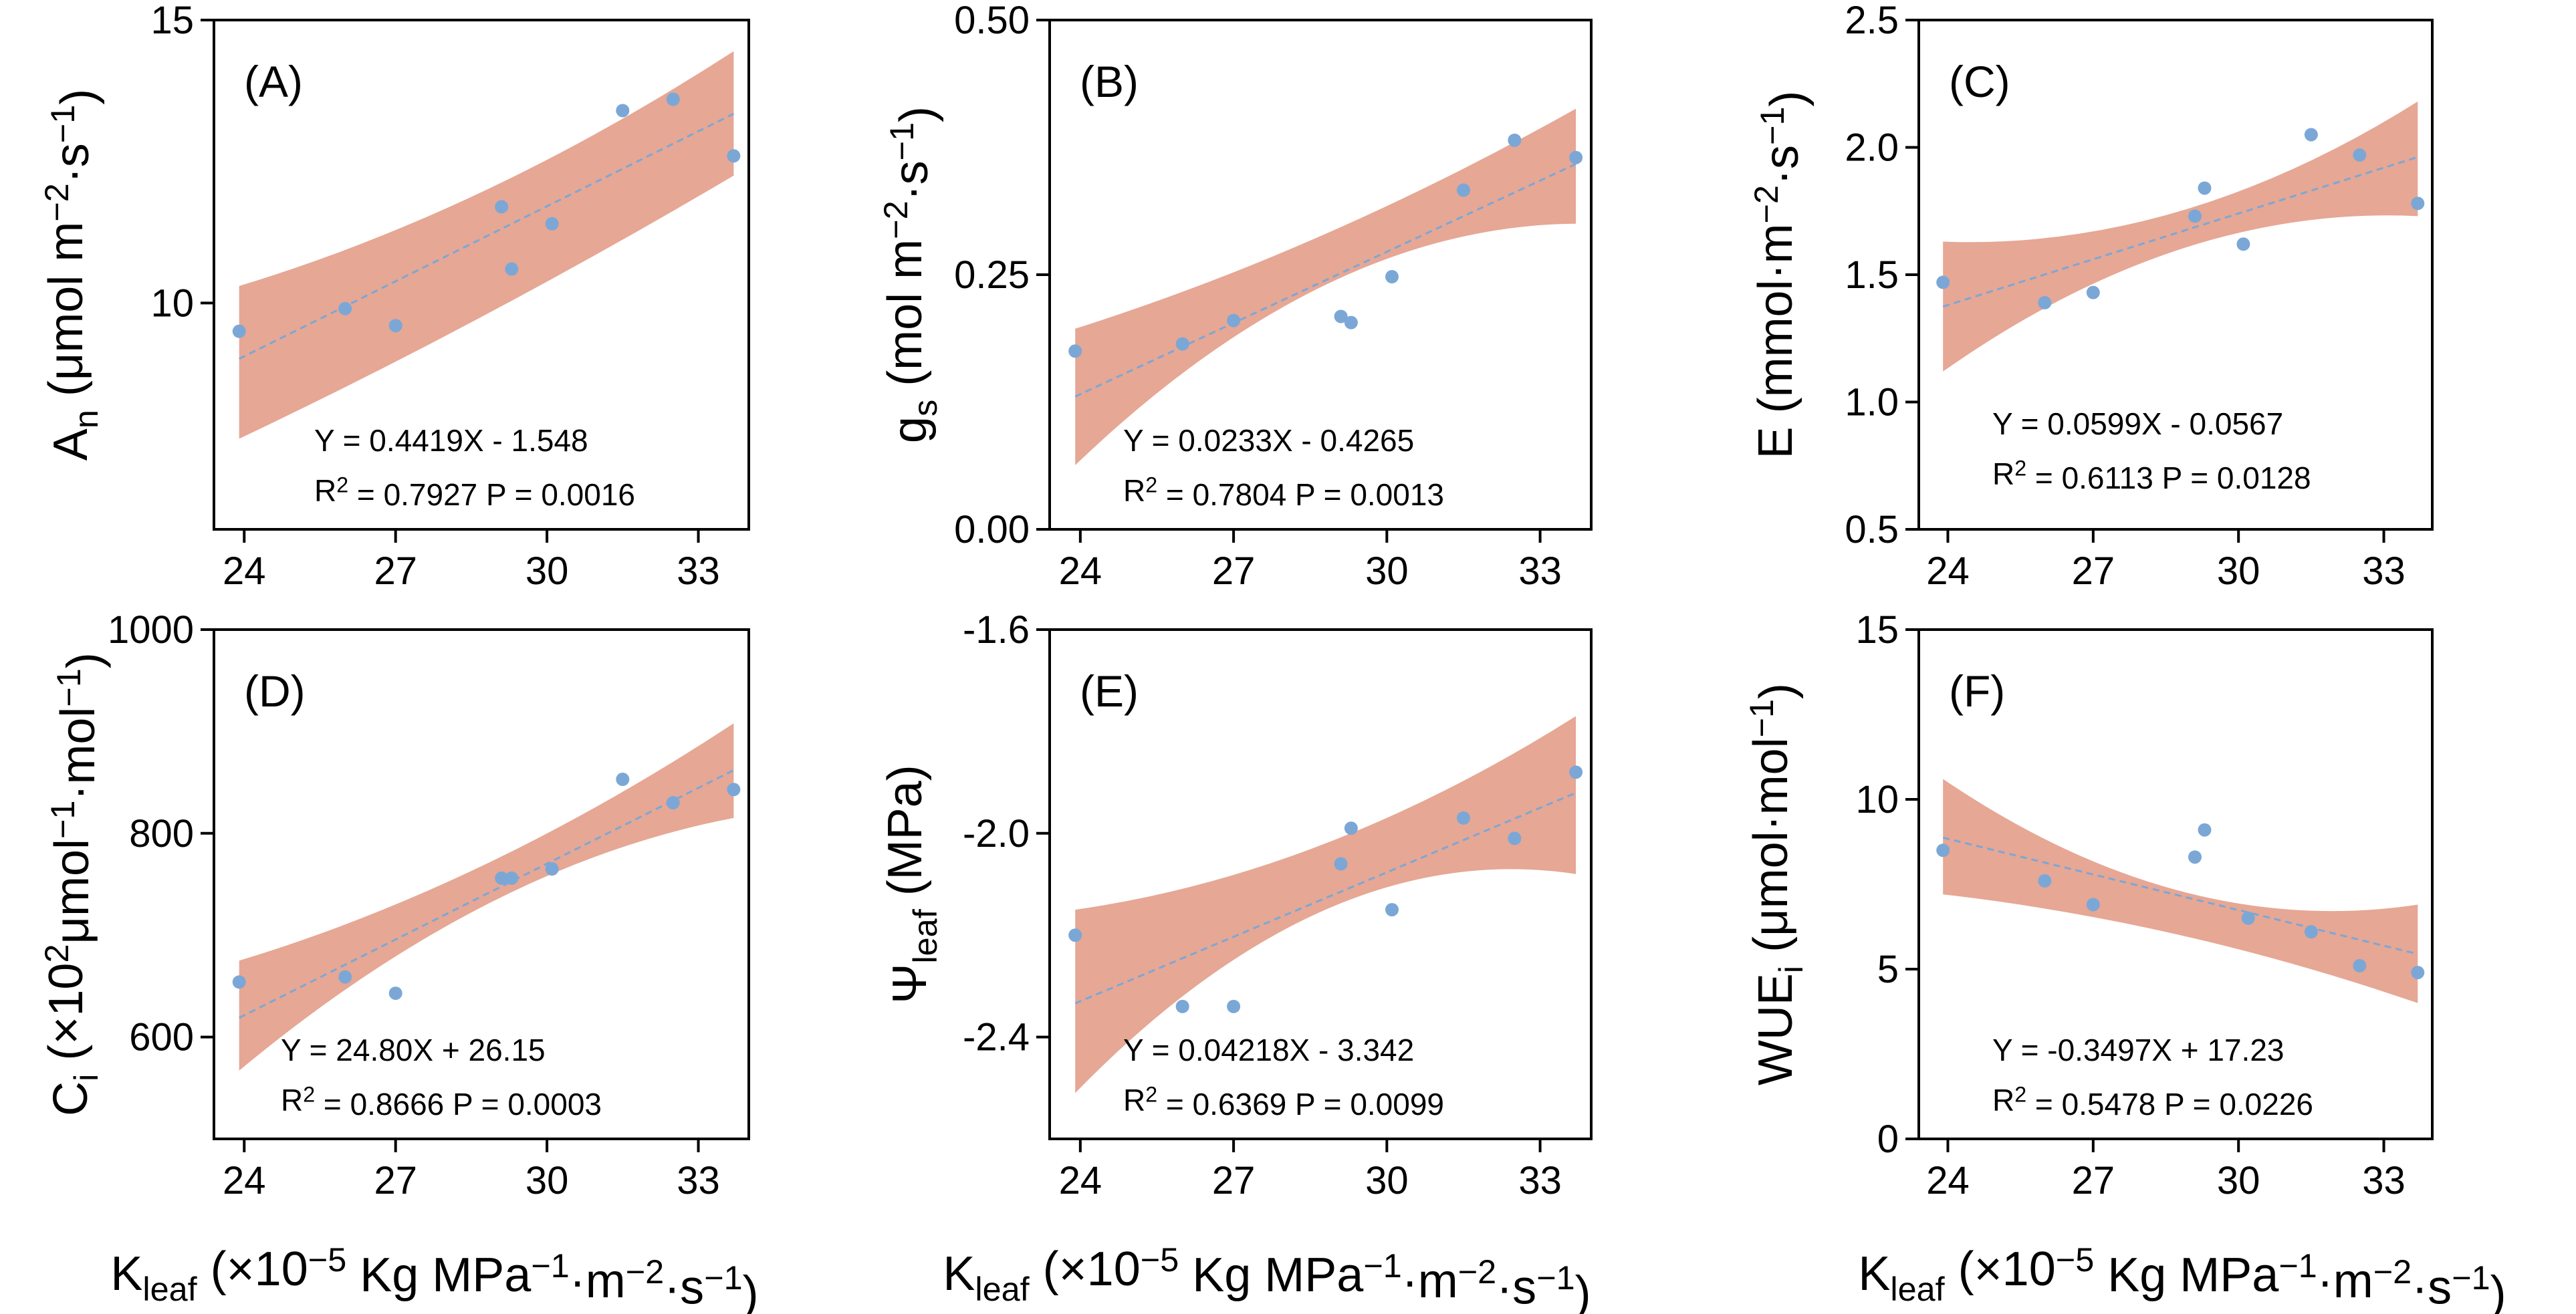 This screenshot has width=2576, height=1314. I want to click on y-tick-label: 1000, so click(151, 630).